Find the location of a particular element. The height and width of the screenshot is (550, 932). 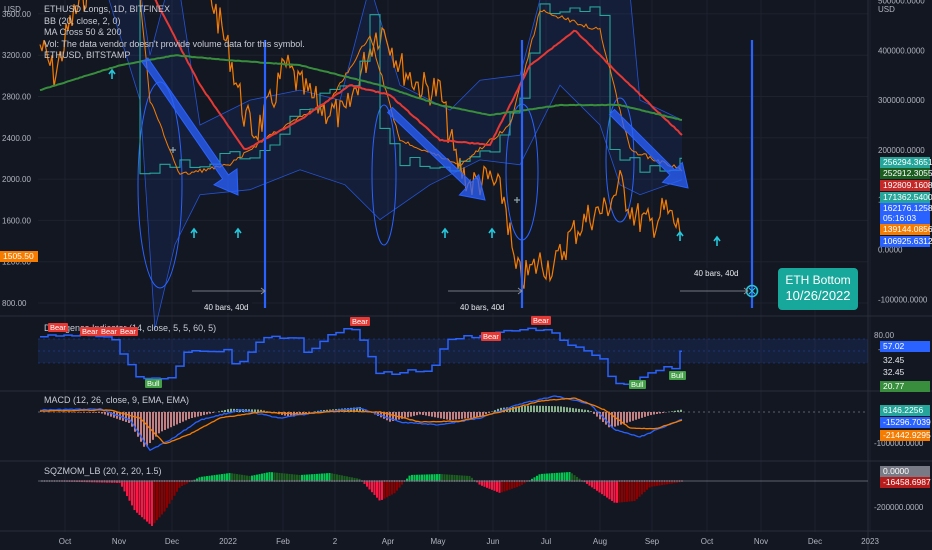

macd-title: MACD (12, 26, close, 9, EMA, EMA) is located at coordinates (117, 400).